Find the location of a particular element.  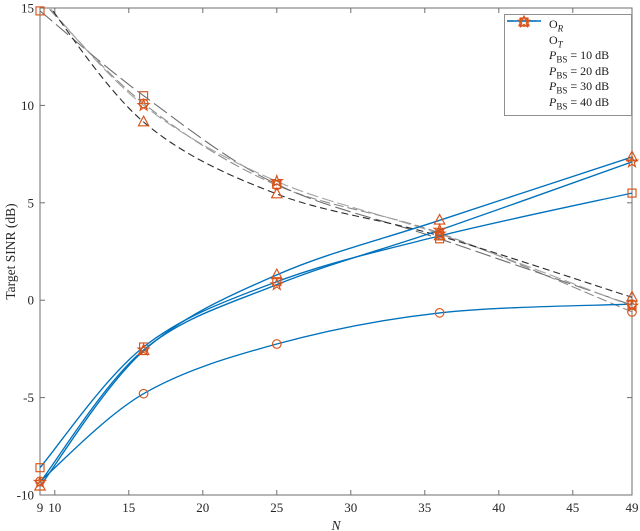

legend-item-ot: OT is located at coordinates (568, 35).